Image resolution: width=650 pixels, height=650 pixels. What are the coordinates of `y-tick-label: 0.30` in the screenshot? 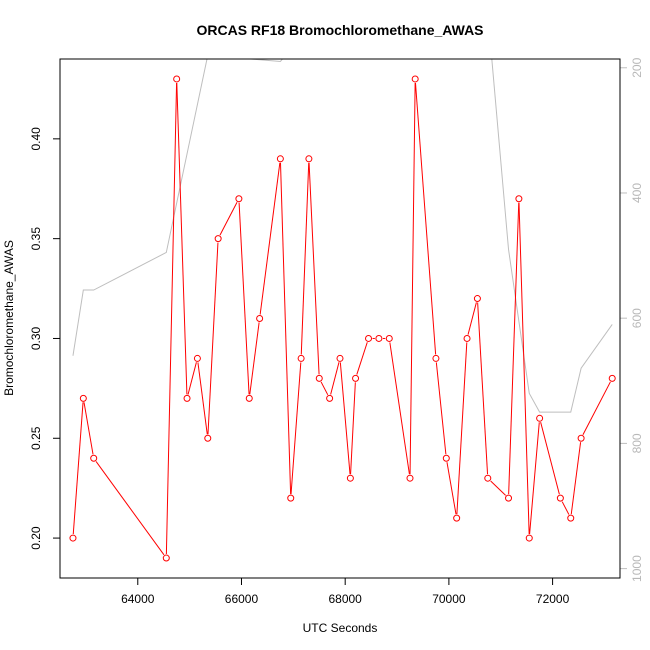 It's located at (36, 338).